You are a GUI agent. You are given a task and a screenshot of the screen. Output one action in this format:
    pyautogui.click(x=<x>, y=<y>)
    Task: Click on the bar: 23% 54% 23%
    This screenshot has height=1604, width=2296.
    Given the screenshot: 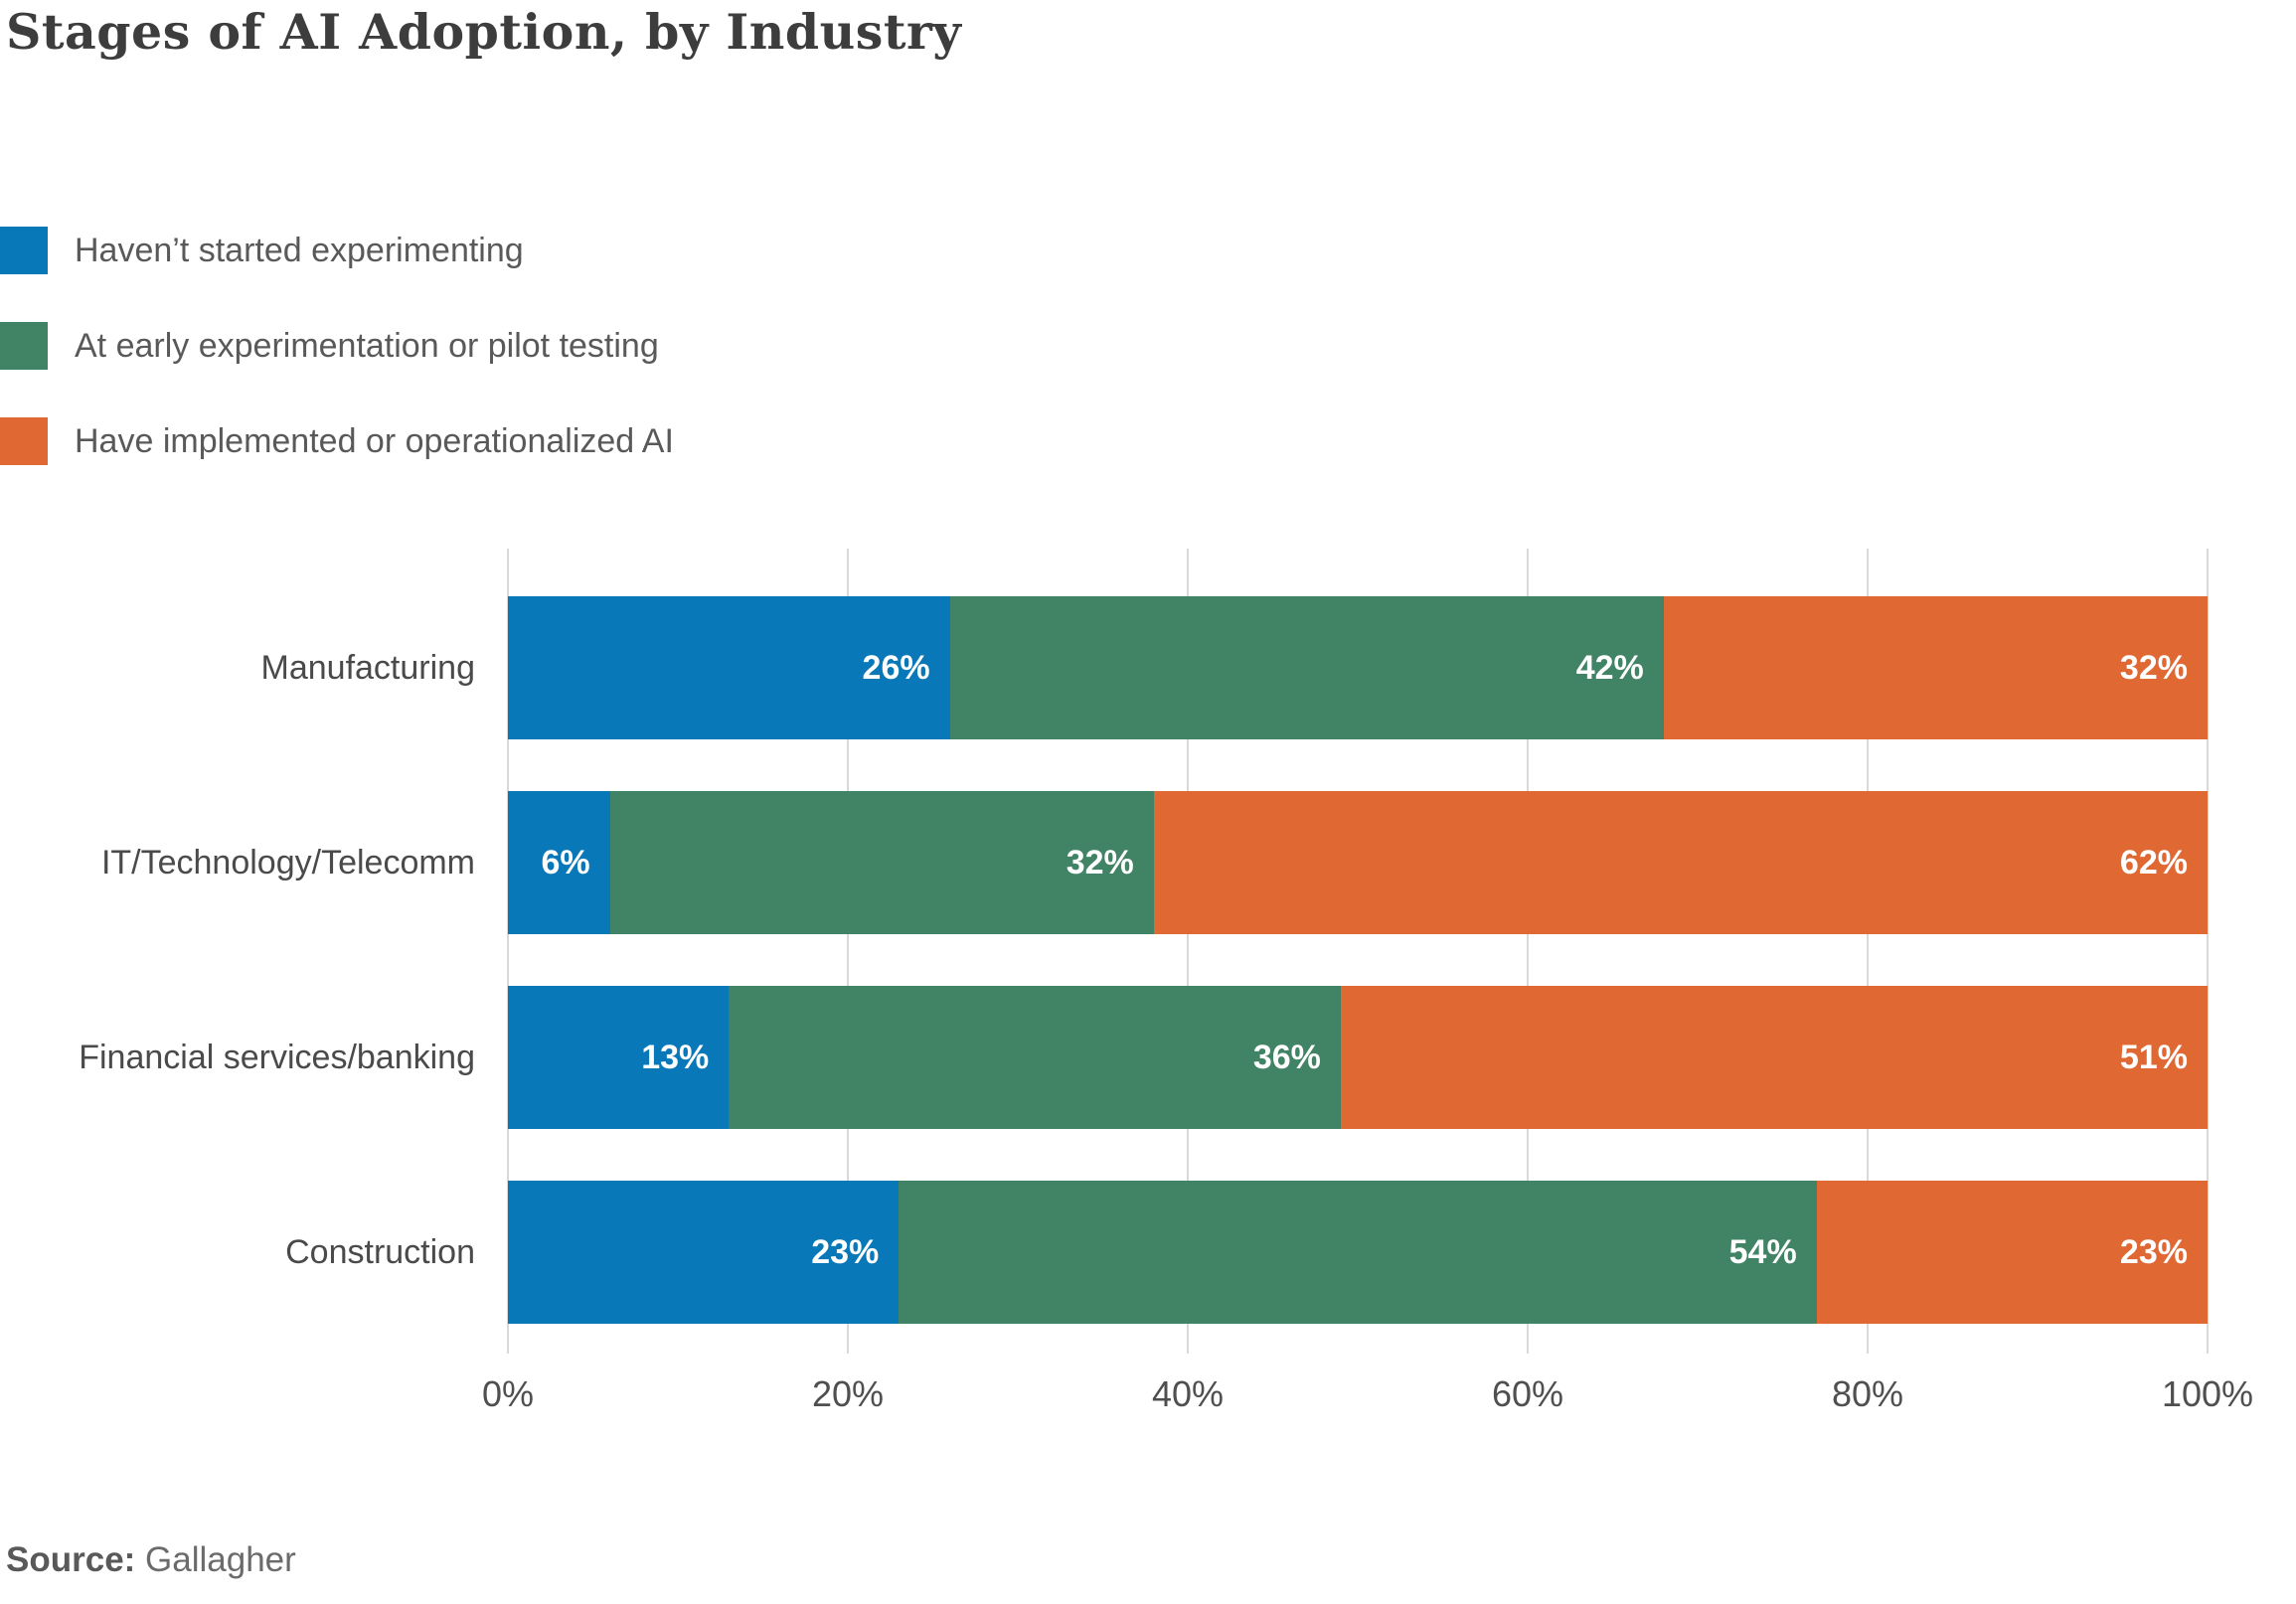 What is the action you would take?
    pyautogui.click(x=1358, y=1252)
    